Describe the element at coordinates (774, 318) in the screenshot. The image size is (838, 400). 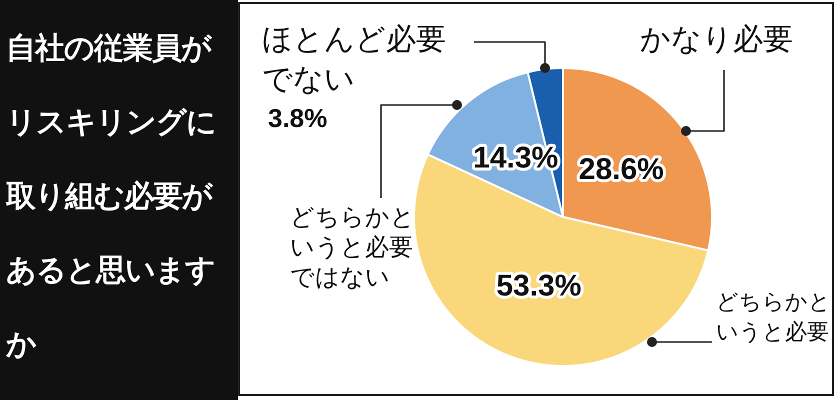
I see `slice-label: どちらかというと必要` at that location.